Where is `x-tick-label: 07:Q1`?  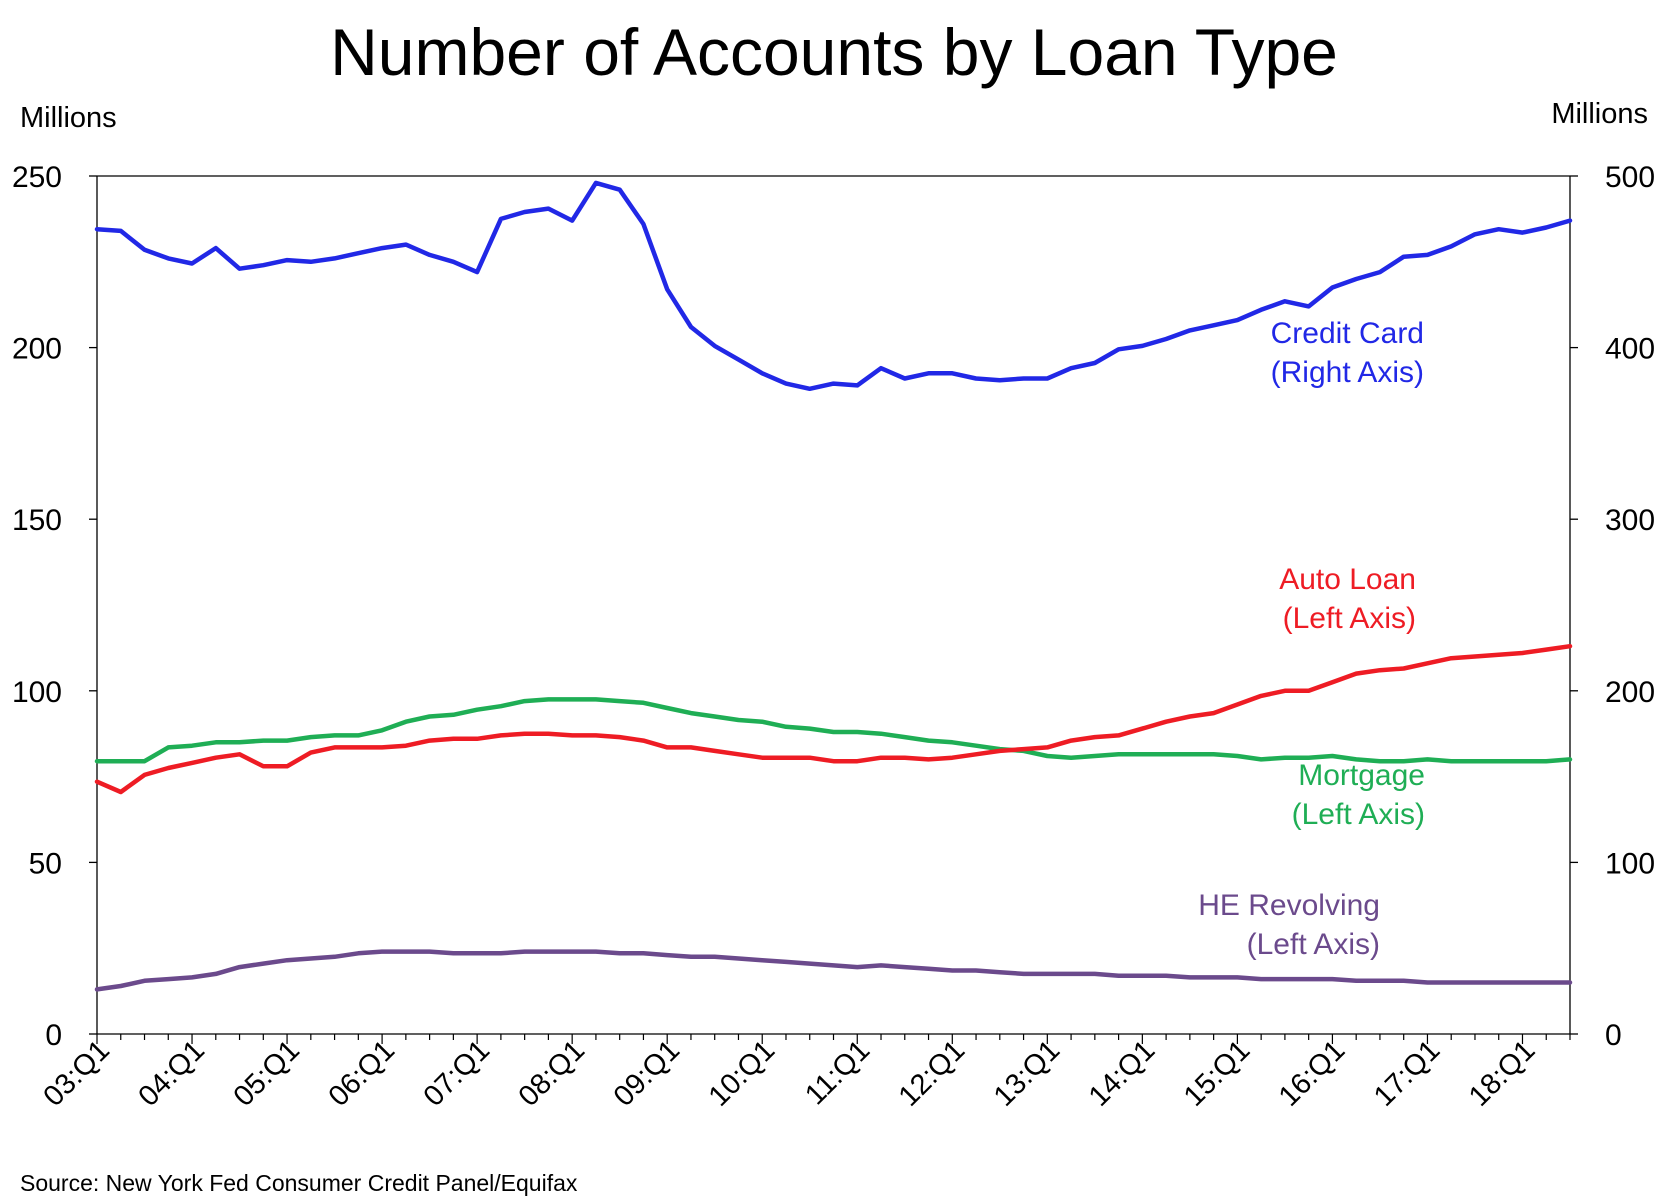
x-tick-label: 07:Q1 is located at coordinates (457, 1073).